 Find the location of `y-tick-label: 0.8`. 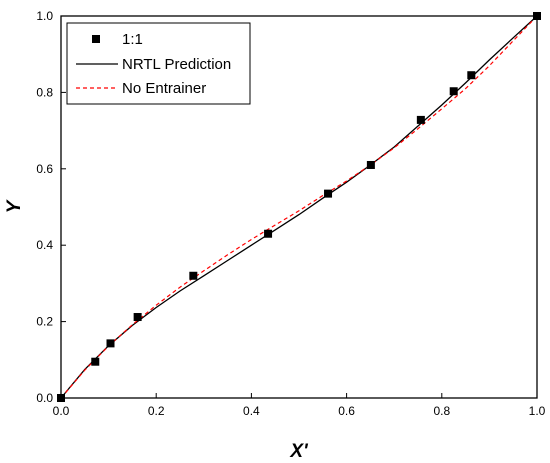

y-tick-label: 0.8 is located at coordinates (44, 92).